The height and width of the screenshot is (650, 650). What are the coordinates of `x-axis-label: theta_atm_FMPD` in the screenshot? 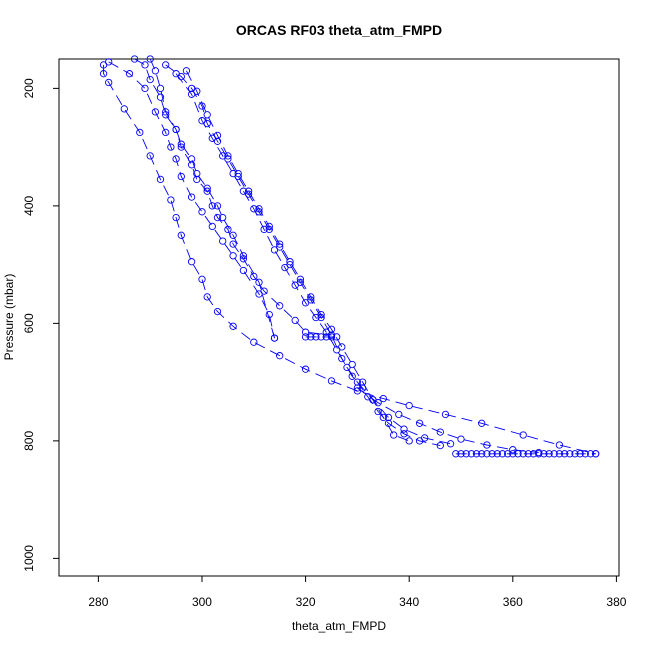 It's located at (339, 626).